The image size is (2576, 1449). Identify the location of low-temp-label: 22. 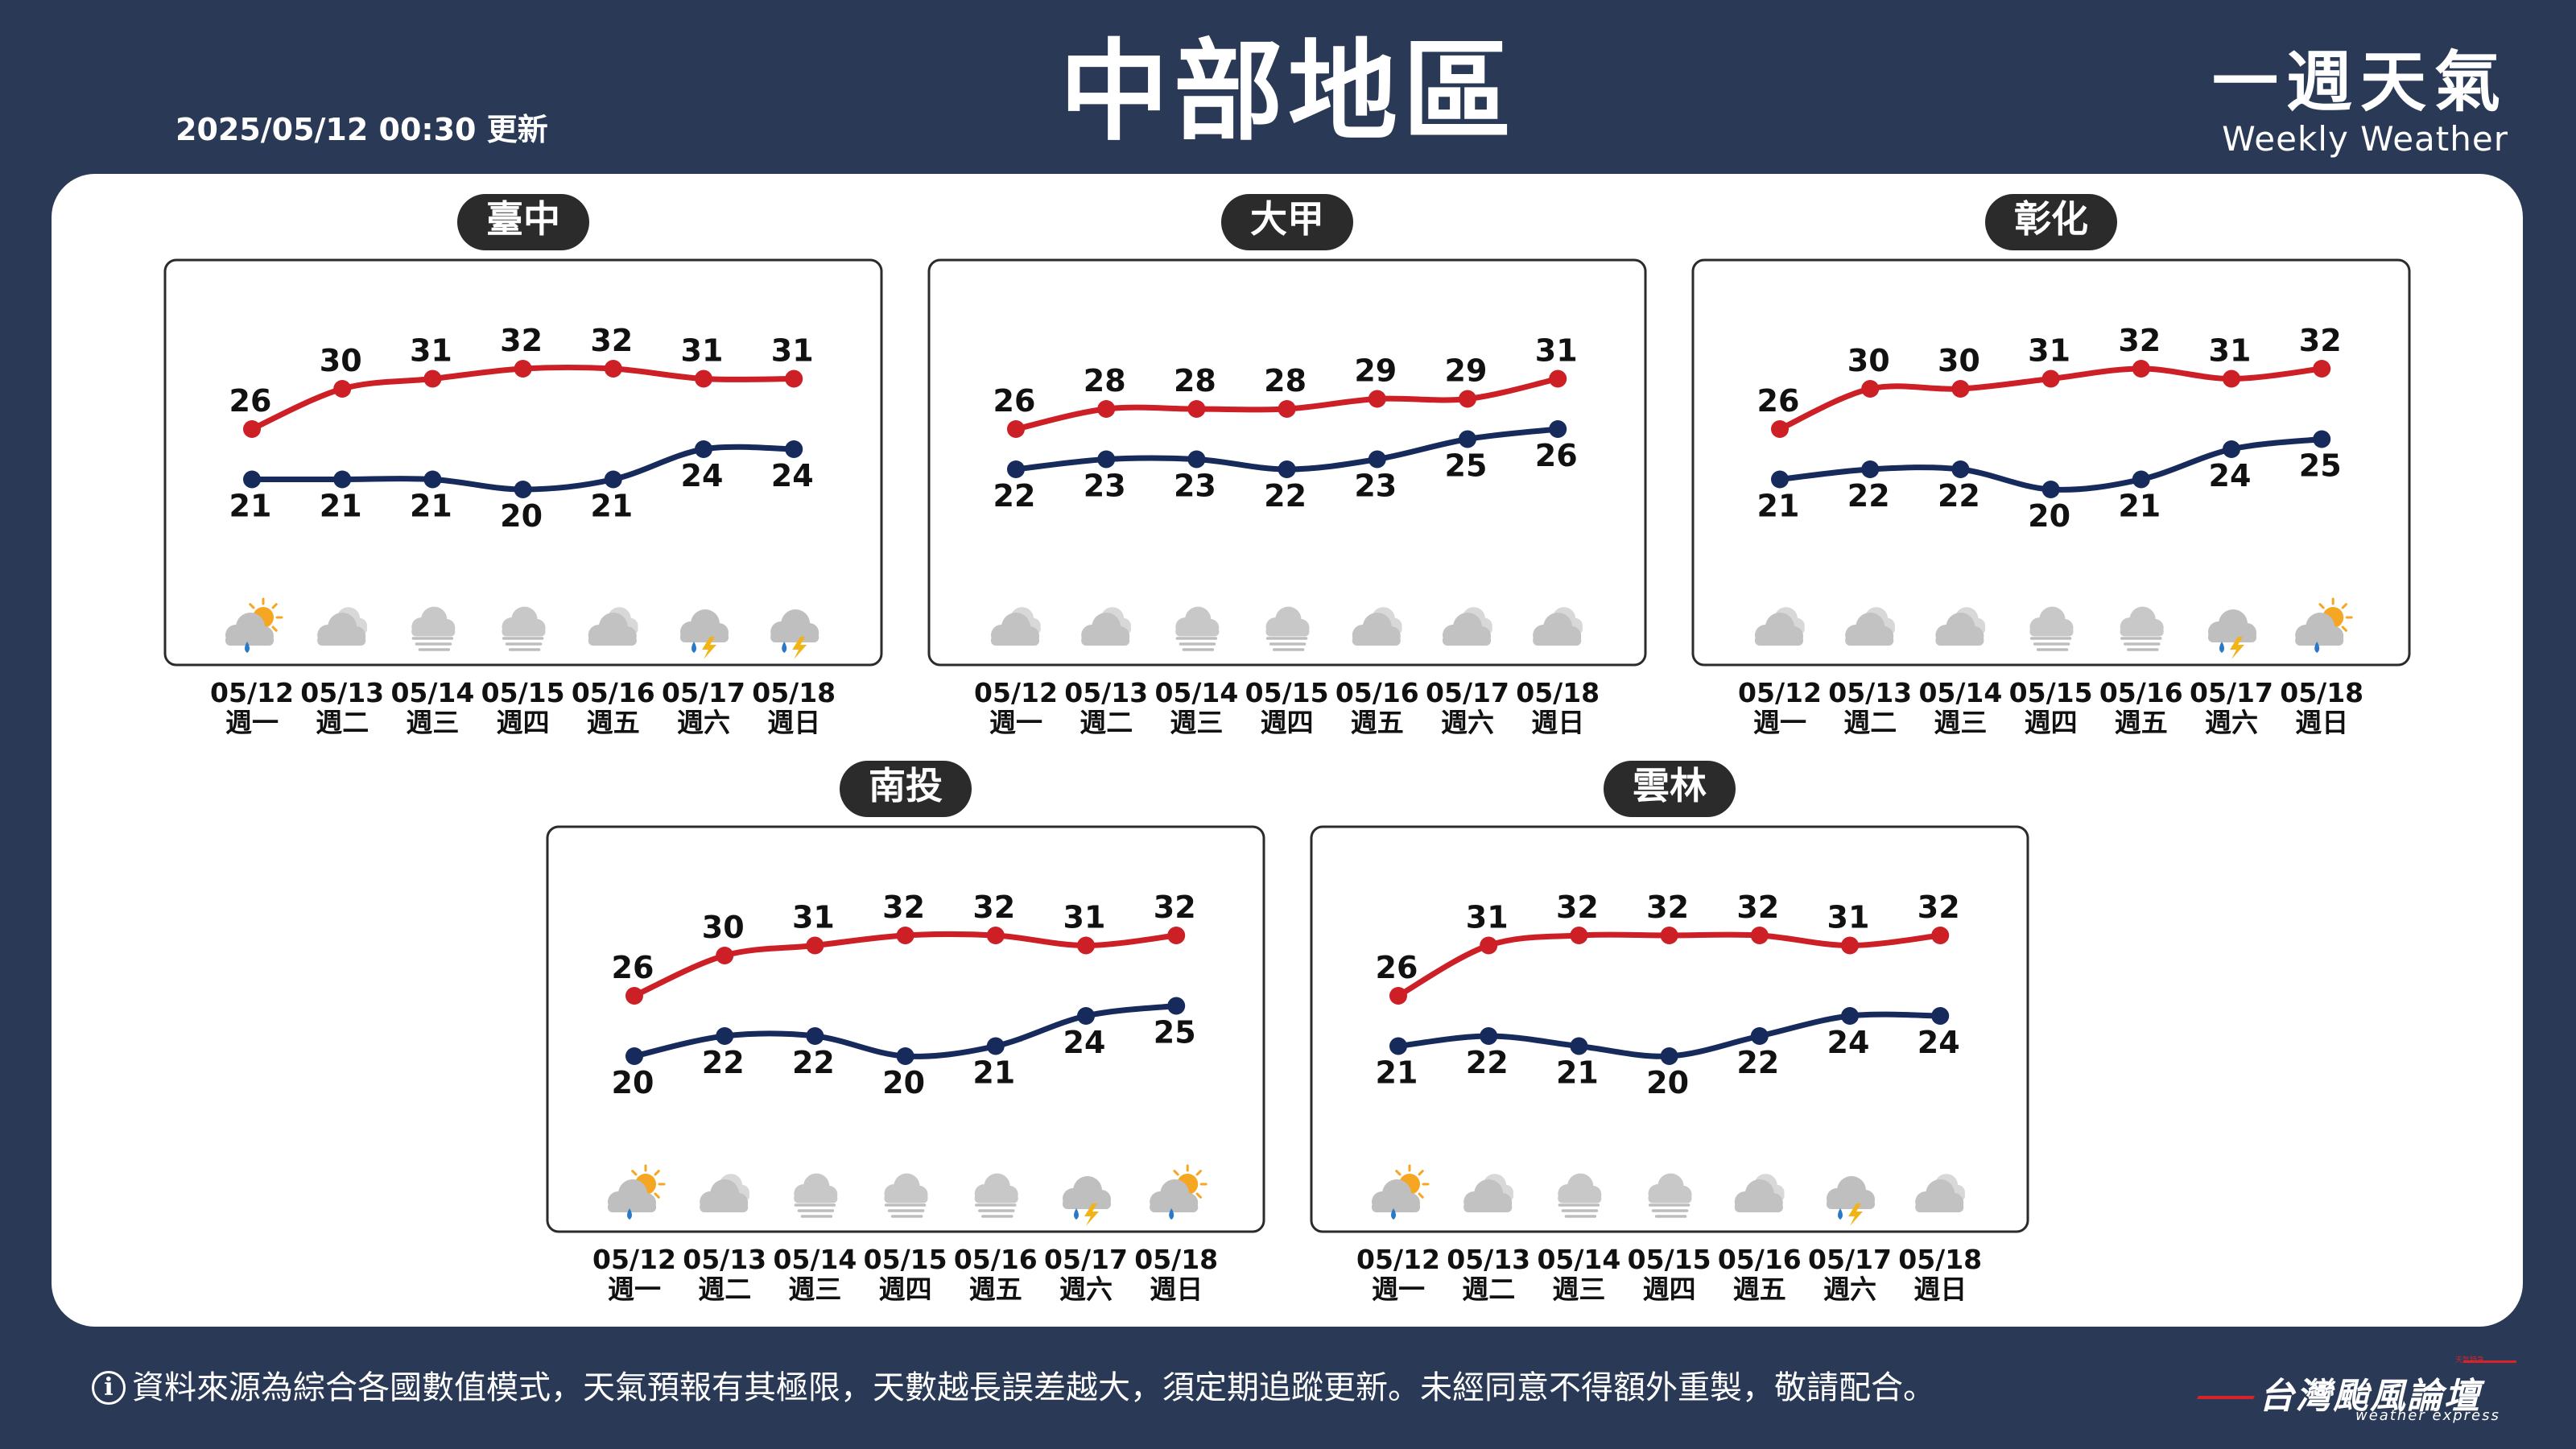
(1487, 1062).